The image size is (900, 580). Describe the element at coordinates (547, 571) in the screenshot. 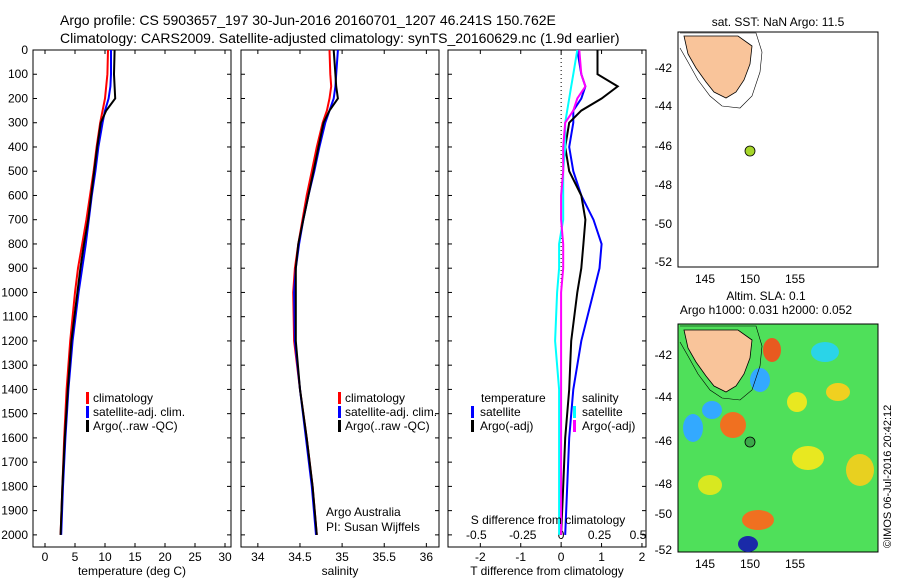

I see `difference-xlabel: T difference from climatology` at that location.